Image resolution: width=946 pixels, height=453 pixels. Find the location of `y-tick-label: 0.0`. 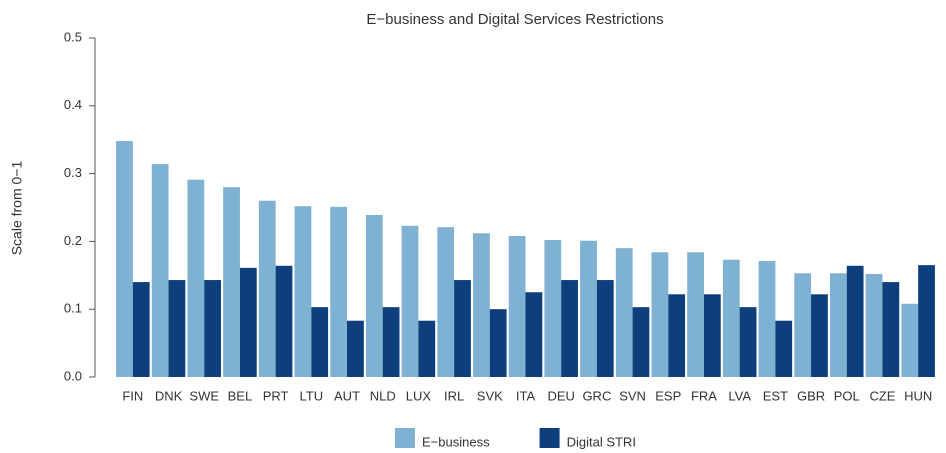

y-tick-label: 0.0 is located at coordinates (73, 375).